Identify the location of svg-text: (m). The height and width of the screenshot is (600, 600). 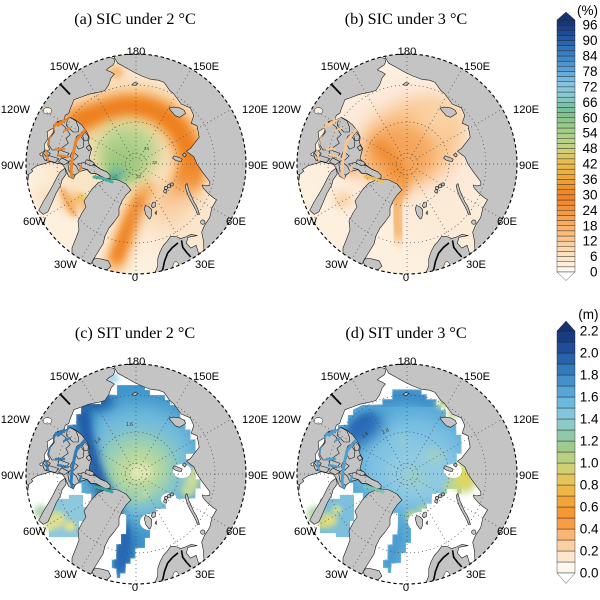
(588, 314).